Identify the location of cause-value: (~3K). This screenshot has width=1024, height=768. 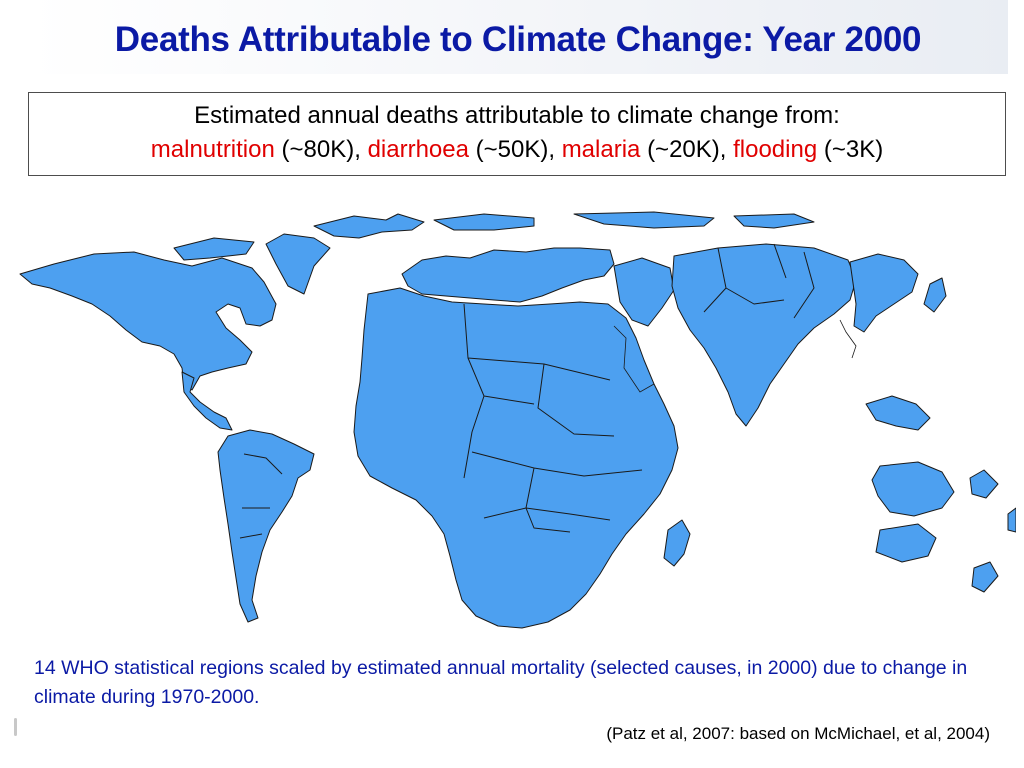
(853, 149).